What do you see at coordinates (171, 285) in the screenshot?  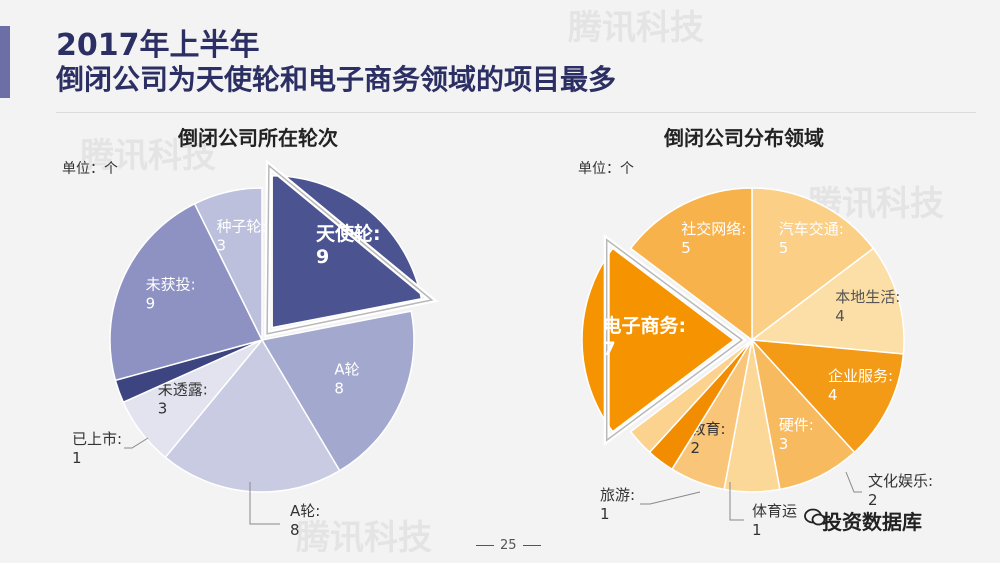 I see `slice-label: 未获投:` at bounding box center [171, 285].